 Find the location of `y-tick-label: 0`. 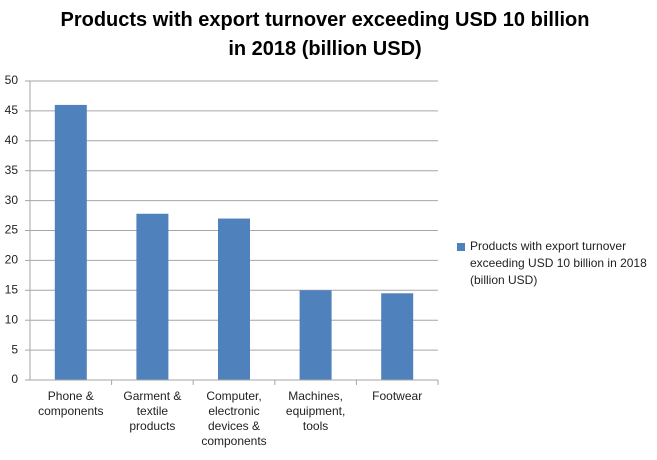

y-tick-label: 0 is located at coordinates (14, 379).